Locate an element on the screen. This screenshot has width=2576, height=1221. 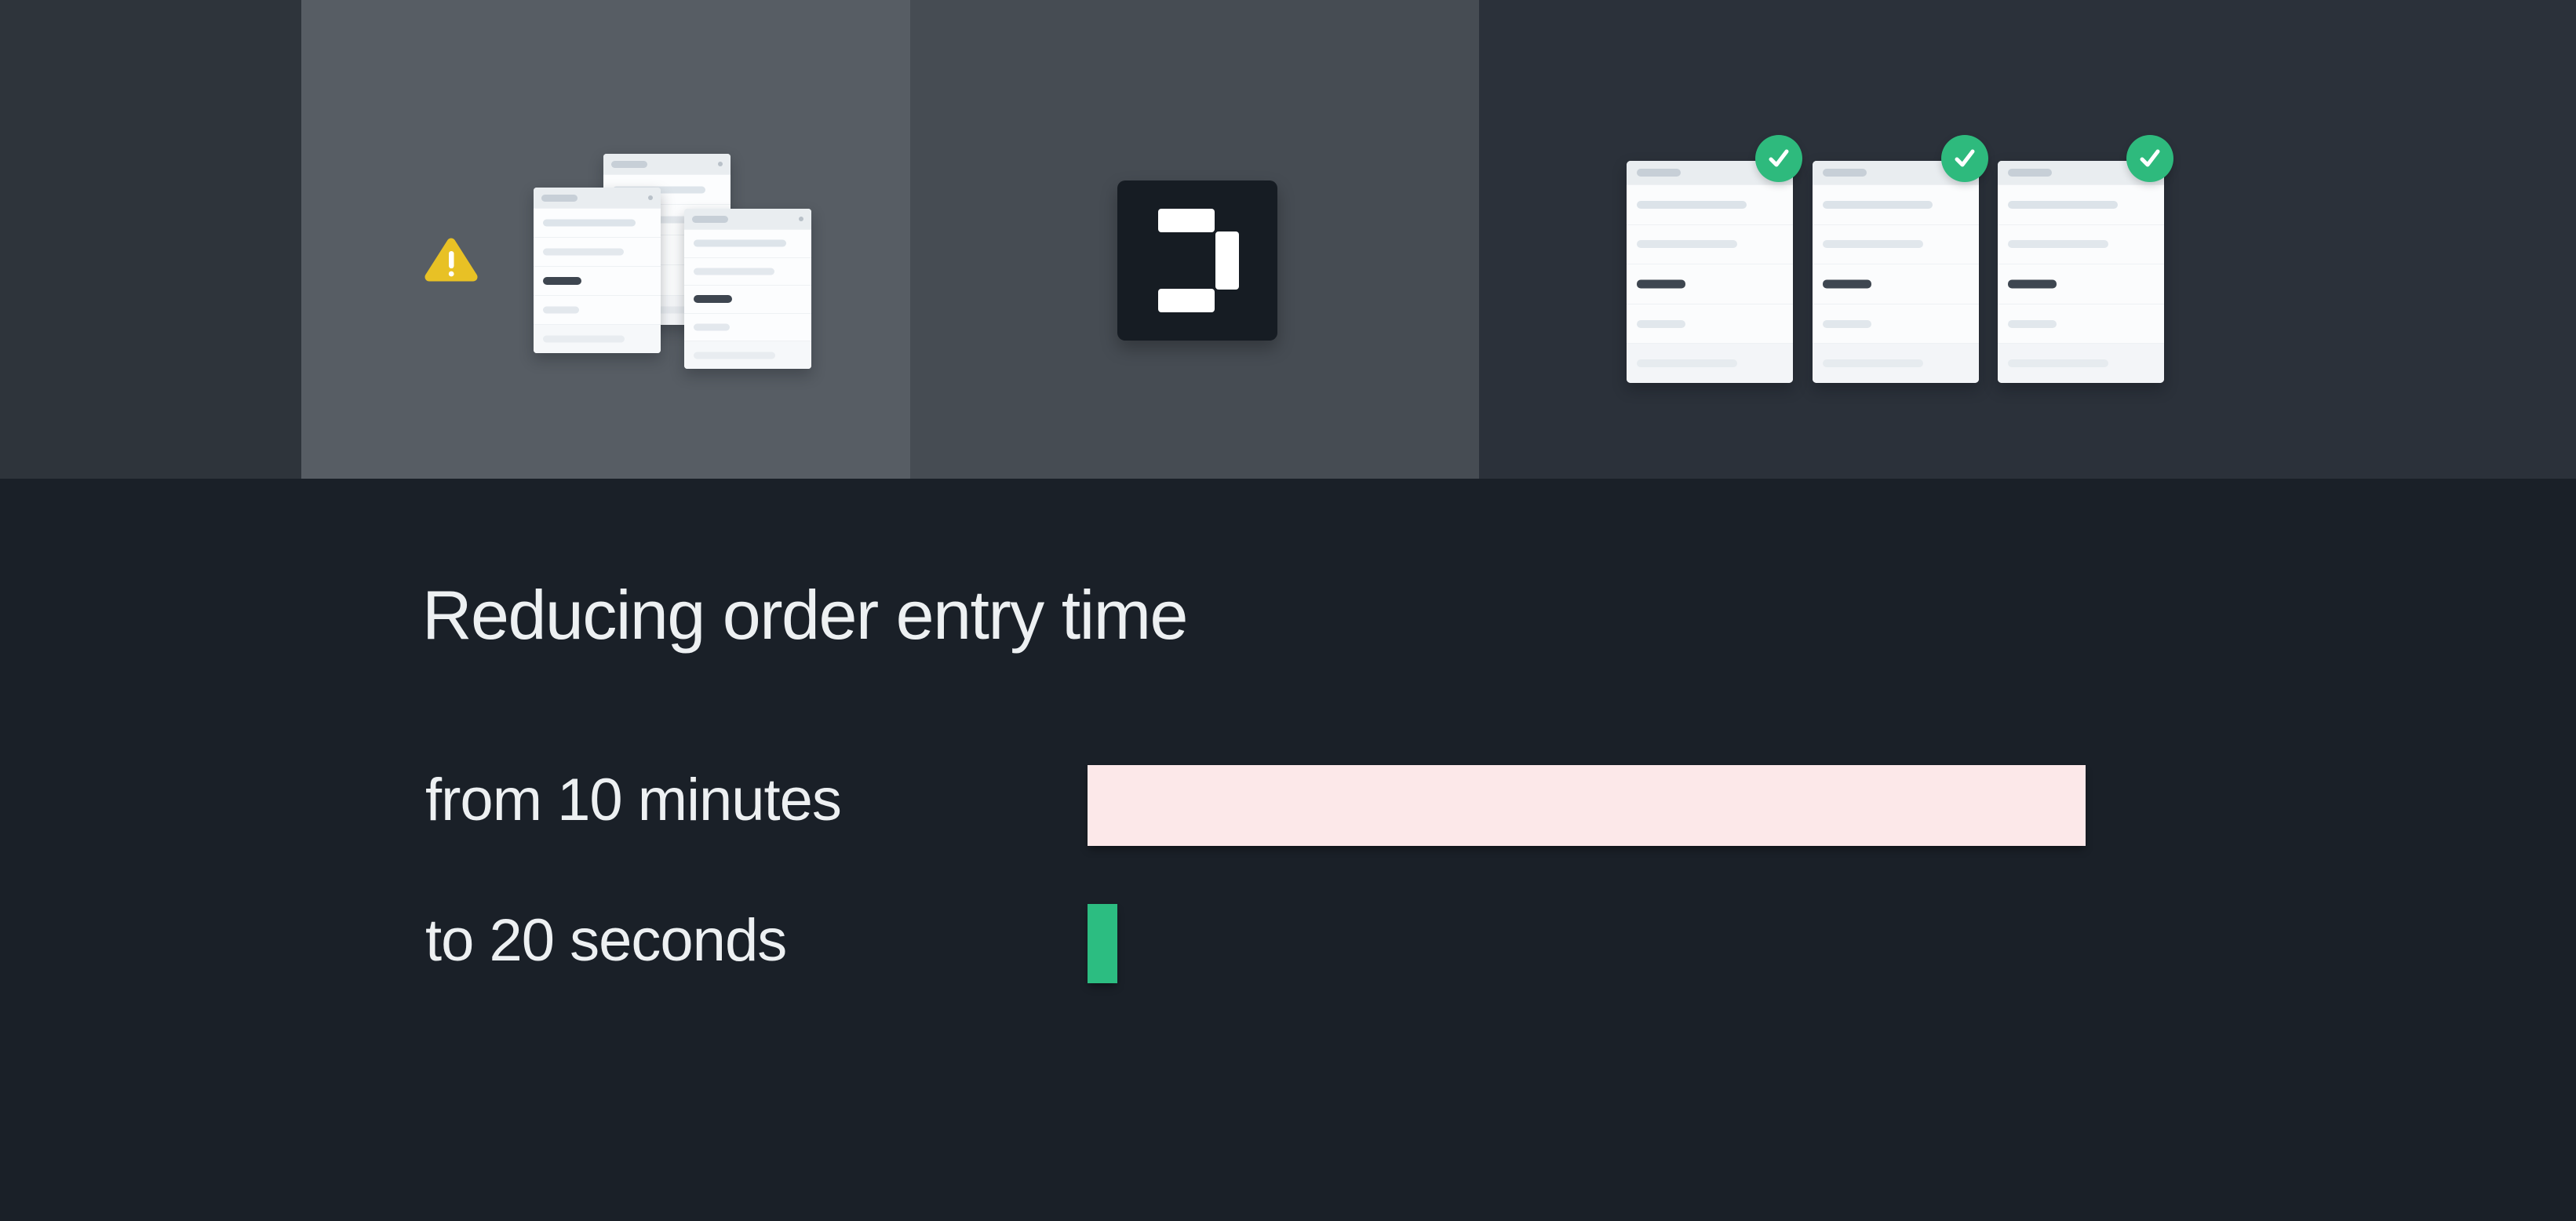
logo-bar-right is located at coordinates (1227, 260).